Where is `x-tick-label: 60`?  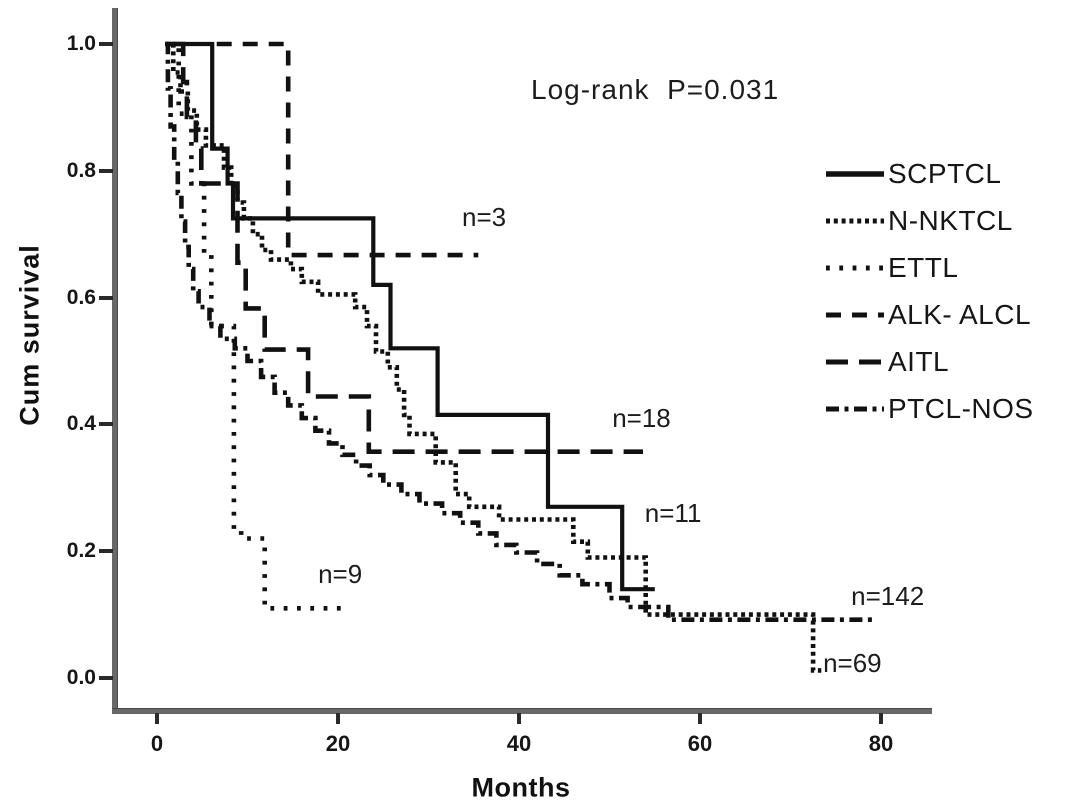
x-tick-label: 60 is located at coordinates (700, 743).